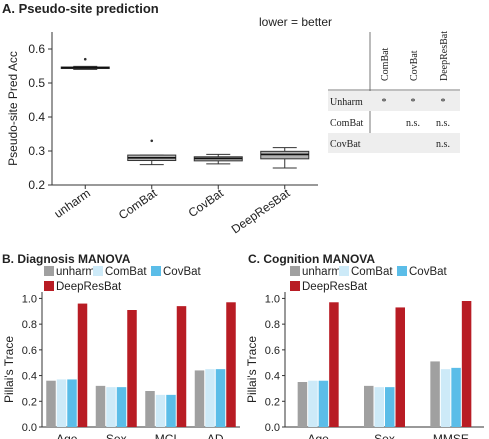 The width and height of the screenshot is (489, 439). What do you see at coordinates (456, 397) in the screenshot?
I see `bar-covbat-mmse` at bounding box center [456, 397].